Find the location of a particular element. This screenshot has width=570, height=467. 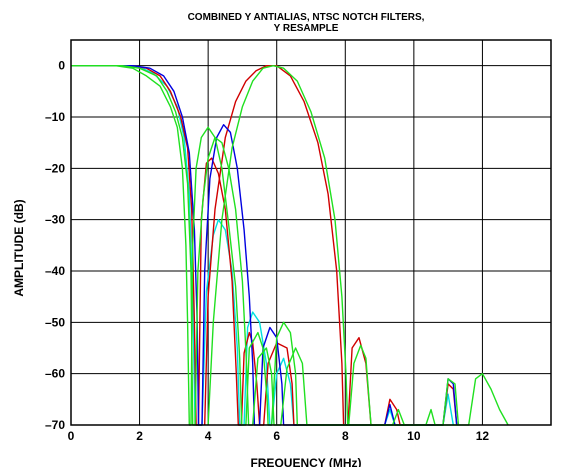

x-tick-label: 12 is located at coordinates (483, 436).